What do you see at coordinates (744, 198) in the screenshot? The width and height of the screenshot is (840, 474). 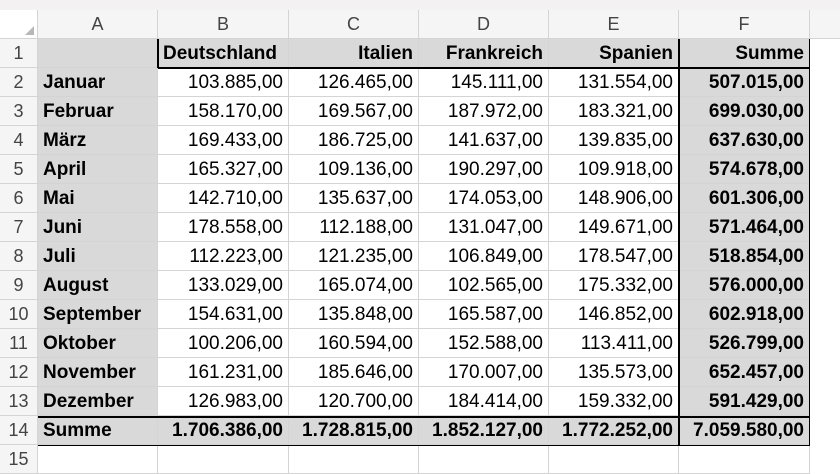 I see `row-sum-cell: 601.306,00` at bounding box center [744, 198].